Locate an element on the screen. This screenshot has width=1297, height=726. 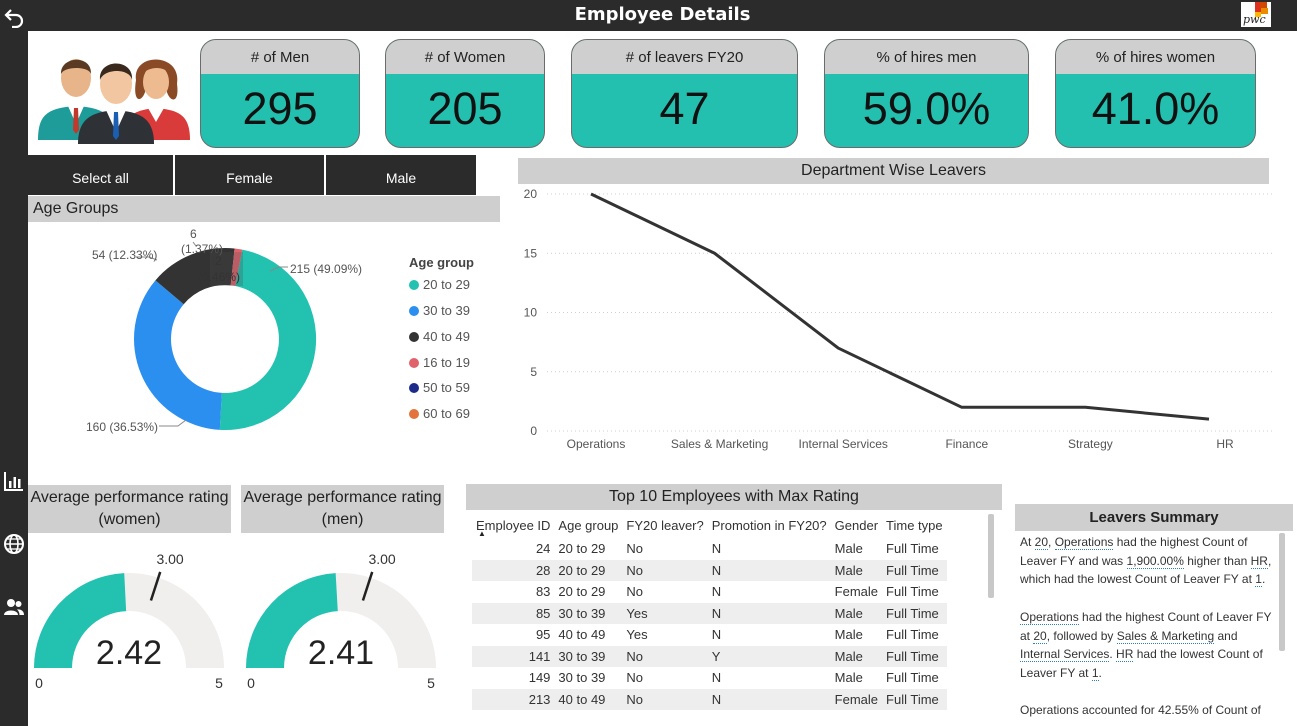
slice-label-30-to-39: 160 (36.53%) is located at coordinates (122, 427).